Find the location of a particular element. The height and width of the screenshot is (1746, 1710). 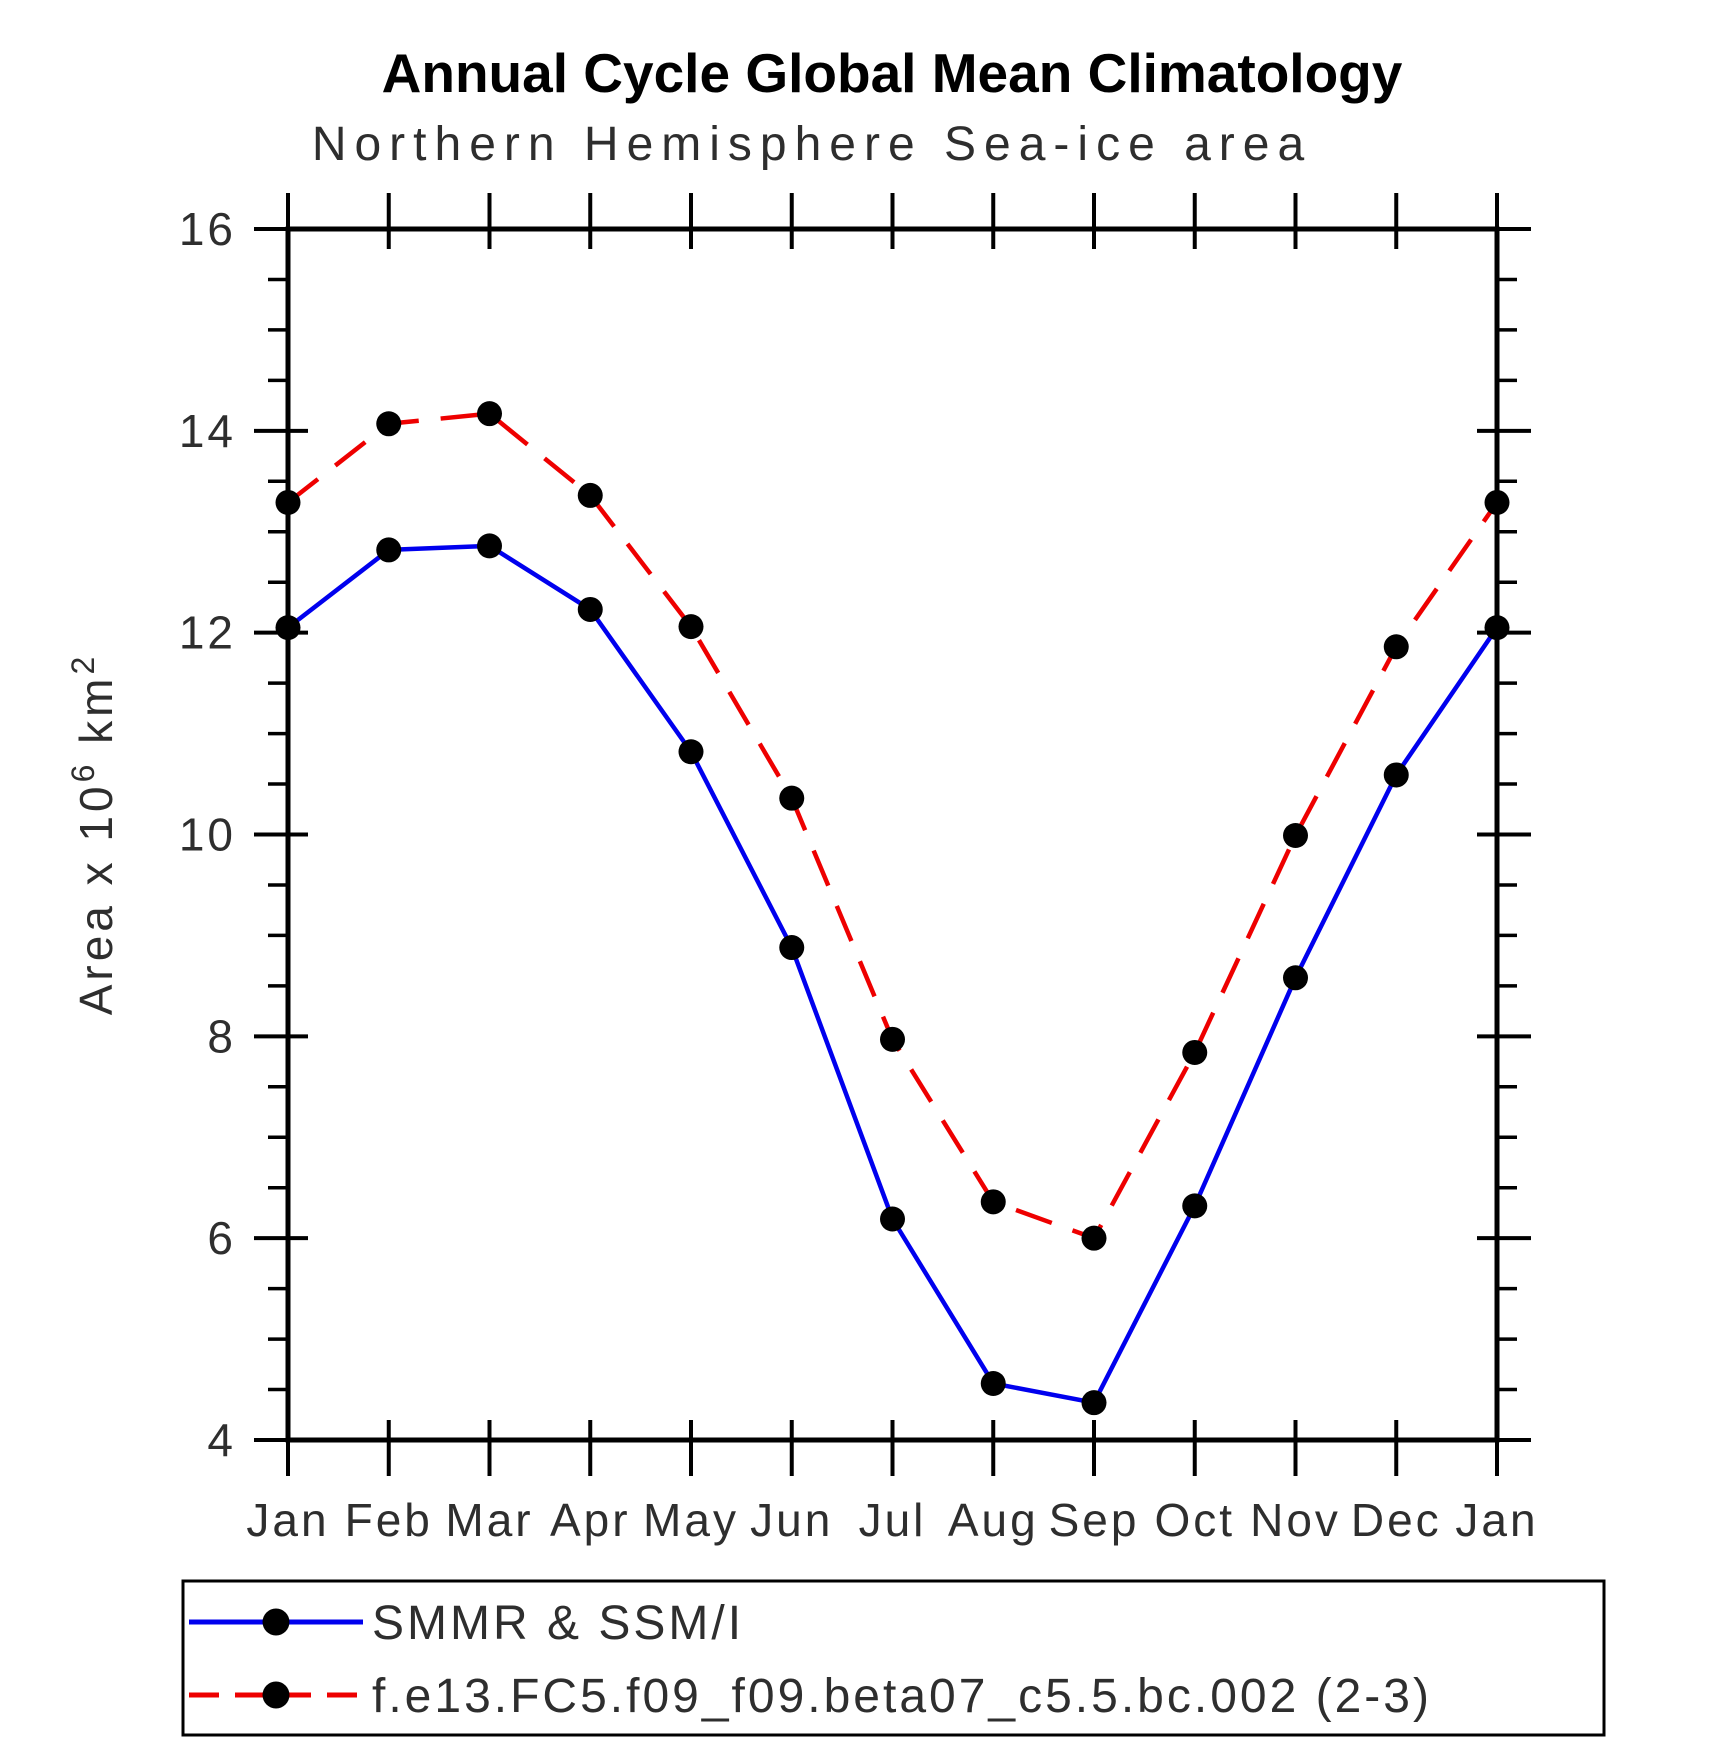

y-axis-label-part: Area x 10 is located at coordinates (96, 898).